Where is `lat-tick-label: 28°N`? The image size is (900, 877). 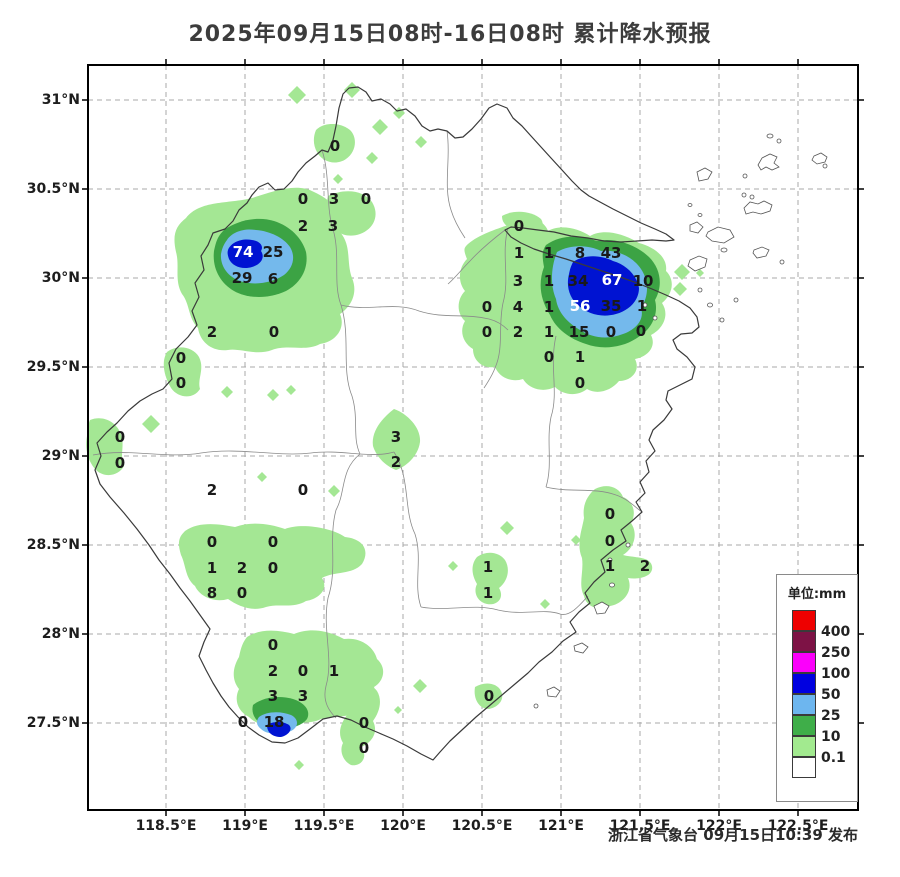
lat-tick-label: 28°N is located at coordinates (60, 634).